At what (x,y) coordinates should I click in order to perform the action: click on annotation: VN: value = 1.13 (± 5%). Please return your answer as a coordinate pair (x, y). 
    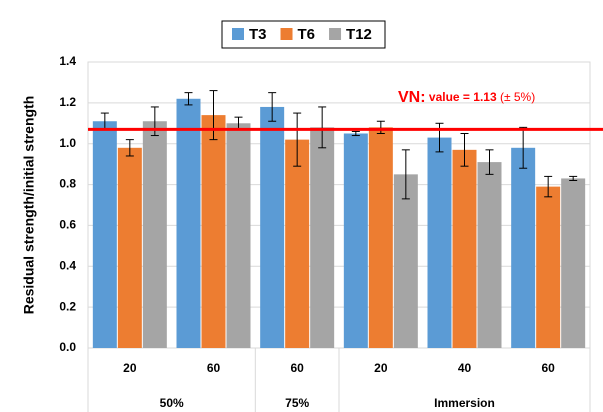
    Looking at the image, I should click on (466, 97).